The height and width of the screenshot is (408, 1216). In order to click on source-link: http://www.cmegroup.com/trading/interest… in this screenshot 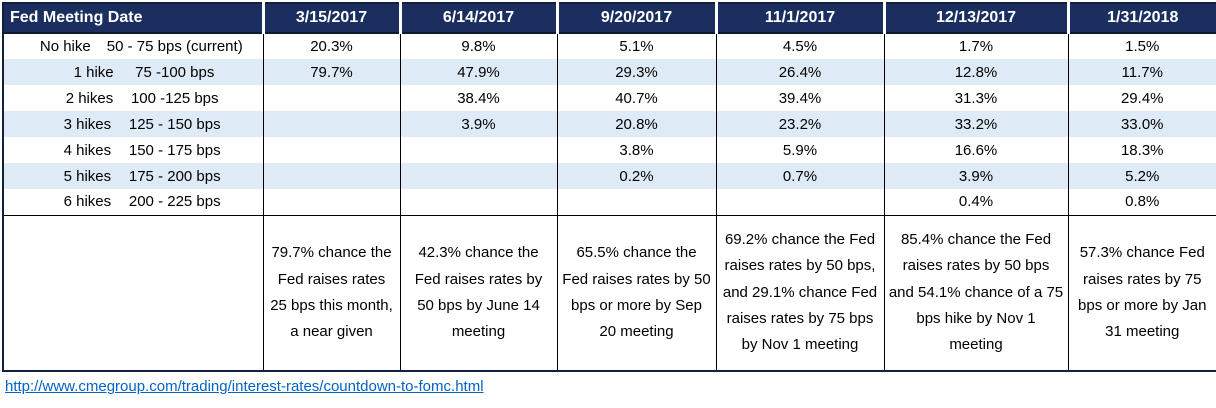, I will do `click(244, 386)`.